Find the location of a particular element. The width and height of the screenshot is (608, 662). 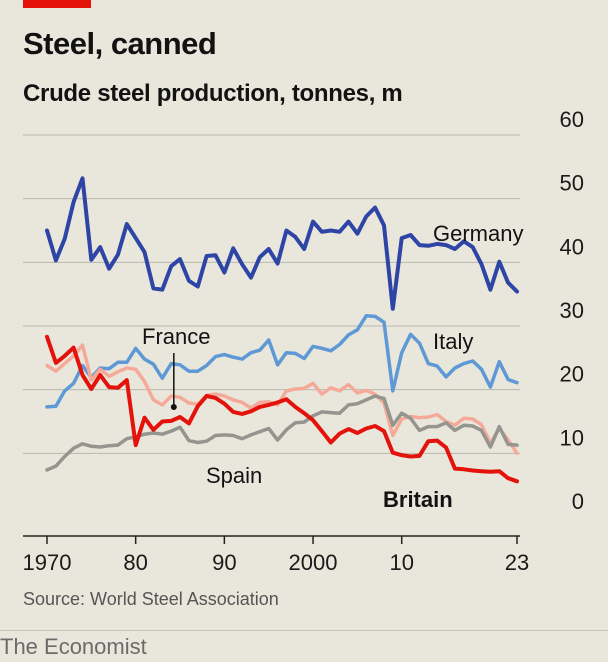

y-tick-label-60: 60 is located at coordinates (572, 119).